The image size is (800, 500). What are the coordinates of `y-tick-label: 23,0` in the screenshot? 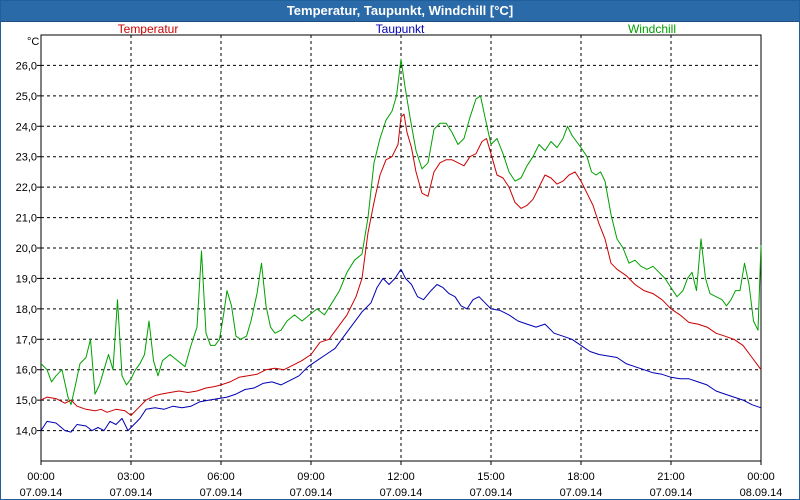 It's located at (26, 158).